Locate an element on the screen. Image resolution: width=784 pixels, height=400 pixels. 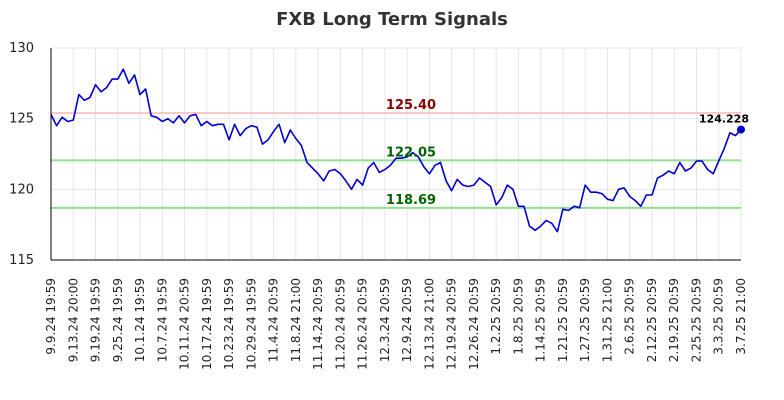
level-labels: 125.40 122.05 118.69 124.228 is located at coordinates (567, 153).